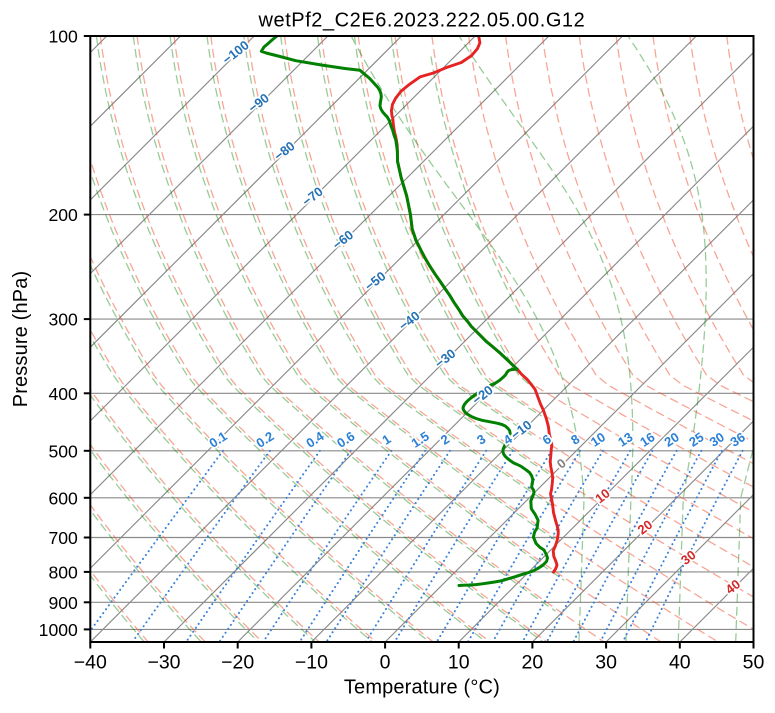 The image size is (775, 713). I want to click on svg-text: 800, so click(63, 572).